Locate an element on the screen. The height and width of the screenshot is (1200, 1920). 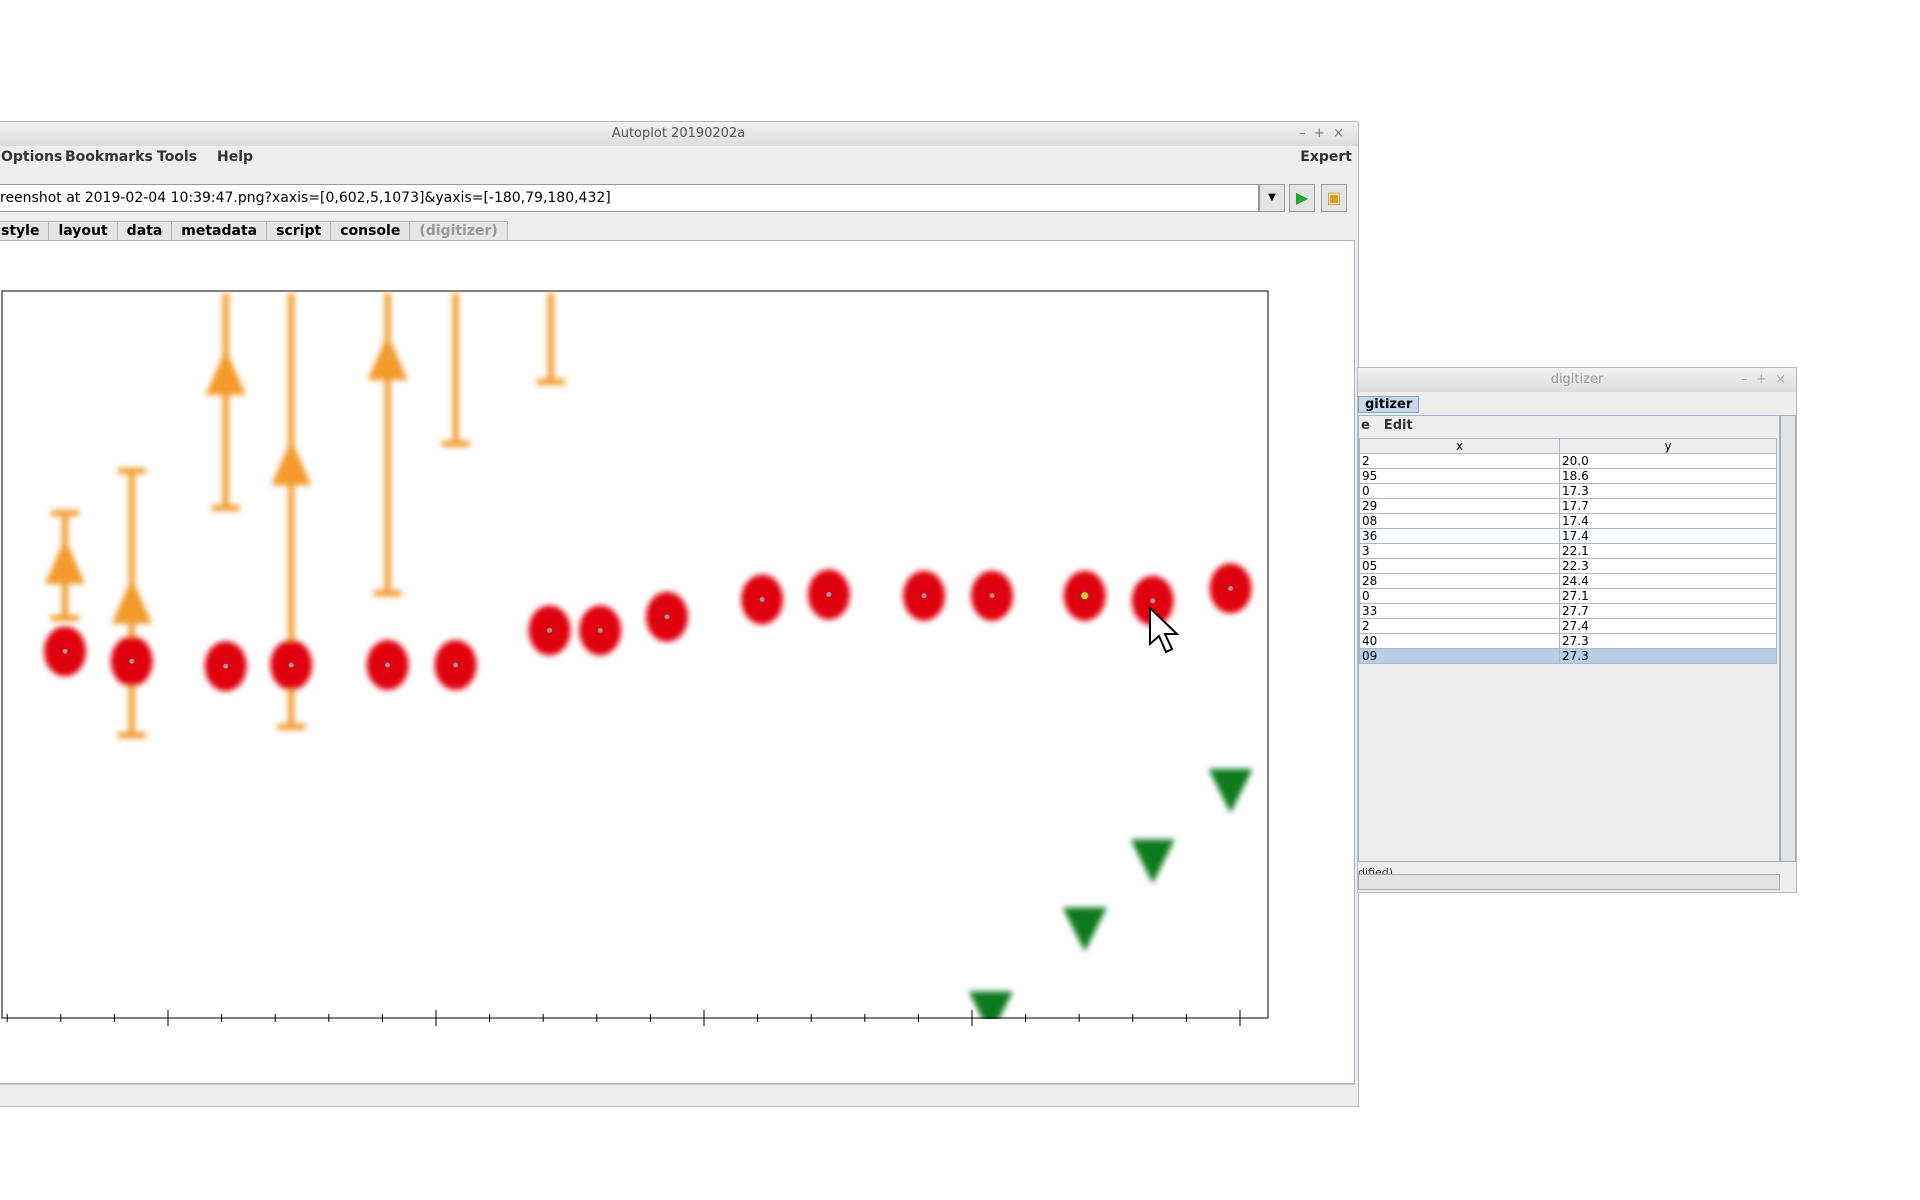
table-row: 3 22.1 is located at coordinates (1567, 551).